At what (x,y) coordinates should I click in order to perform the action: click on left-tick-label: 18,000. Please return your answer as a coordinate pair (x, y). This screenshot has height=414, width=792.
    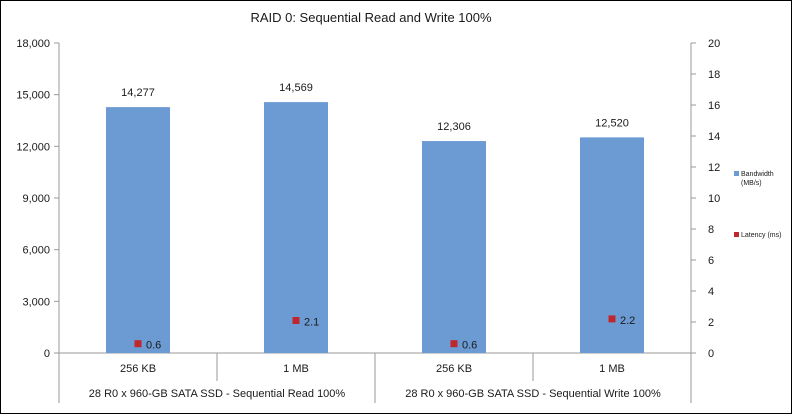
    Looking at the image, I should click on (33, 44).